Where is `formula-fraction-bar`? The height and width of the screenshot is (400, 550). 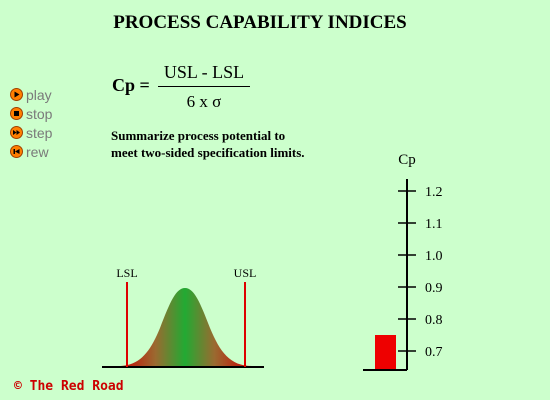
formula-fraction-bar is located at coordinates (204, 86).